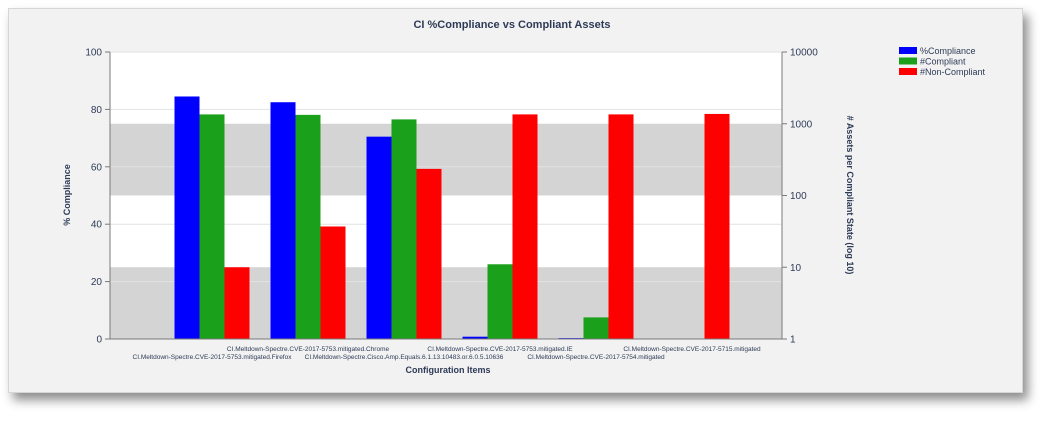 This screenshot has width=1059, height=427. I want to click on y-tick-label: 20, so click(97, 282).